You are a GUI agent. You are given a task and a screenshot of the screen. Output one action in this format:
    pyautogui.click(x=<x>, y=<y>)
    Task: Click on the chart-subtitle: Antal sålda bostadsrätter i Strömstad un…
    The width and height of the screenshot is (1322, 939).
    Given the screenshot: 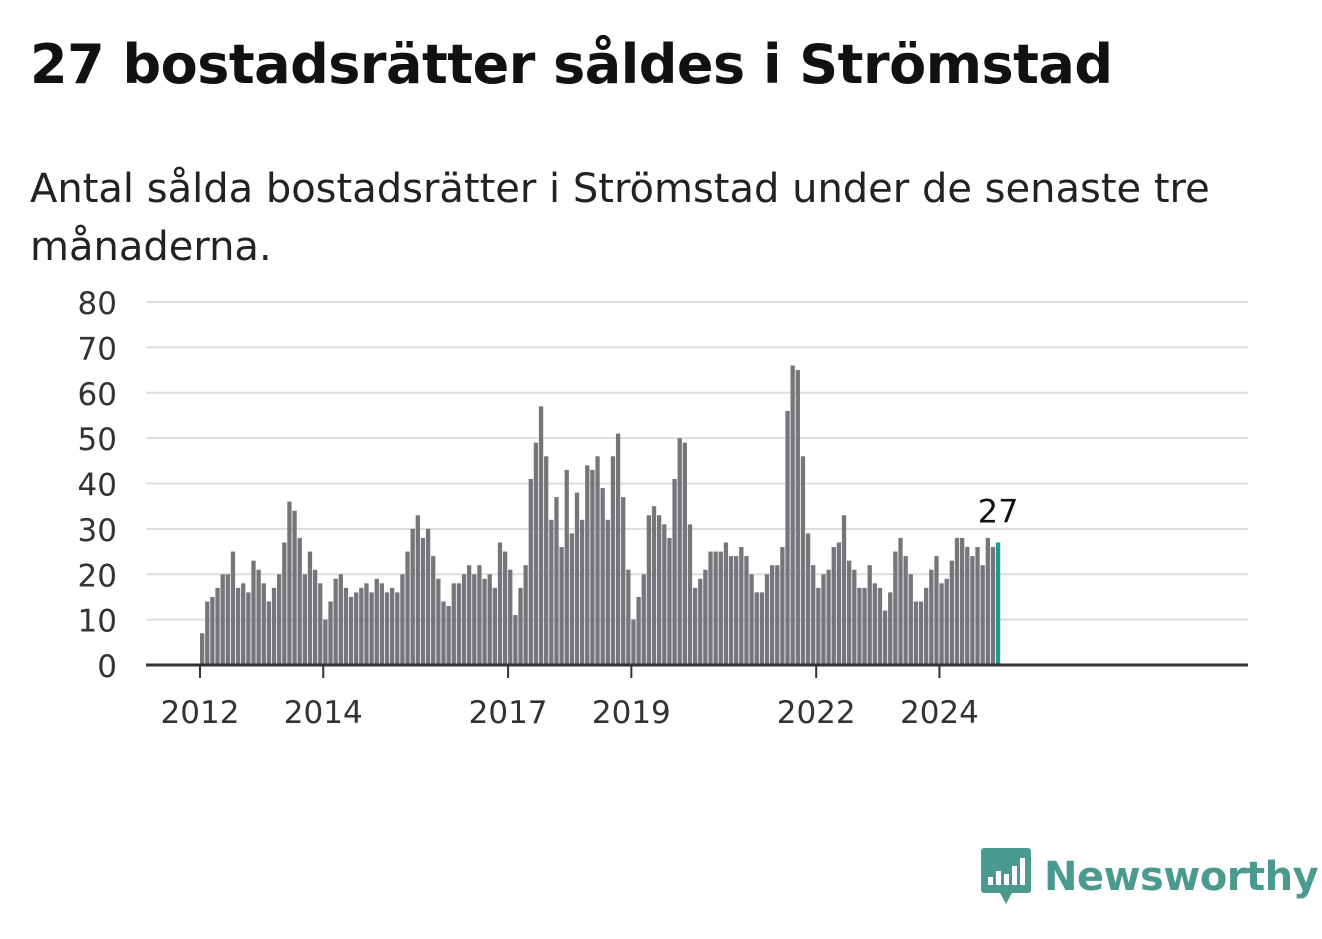 What is the action you would take?
    pyautogui.click(x=620, y=218)
    